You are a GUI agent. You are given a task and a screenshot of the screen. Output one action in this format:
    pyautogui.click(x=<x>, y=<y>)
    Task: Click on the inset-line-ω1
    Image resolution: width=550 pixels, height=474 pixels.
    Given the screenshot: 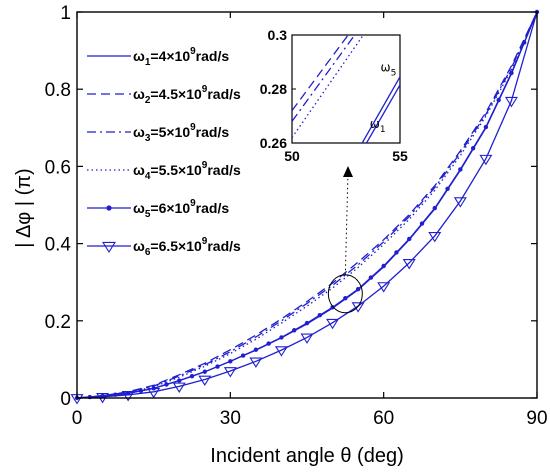 What is the action you would take?
    pyautogui.click(x=382, y=113)
    